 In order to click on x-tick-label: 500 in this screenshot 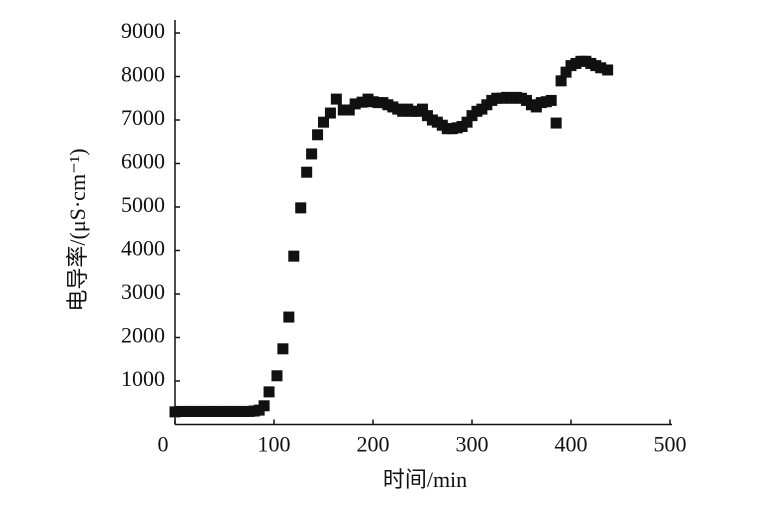, I will do `click(670, 444)`.